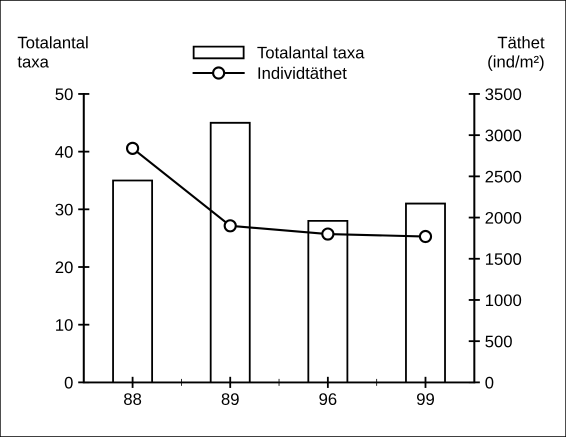  What do you see at coordinates (310, 52) in the screenshot?
I see `legend-label: Totalantal taxa` at bounding box center [310, 52].